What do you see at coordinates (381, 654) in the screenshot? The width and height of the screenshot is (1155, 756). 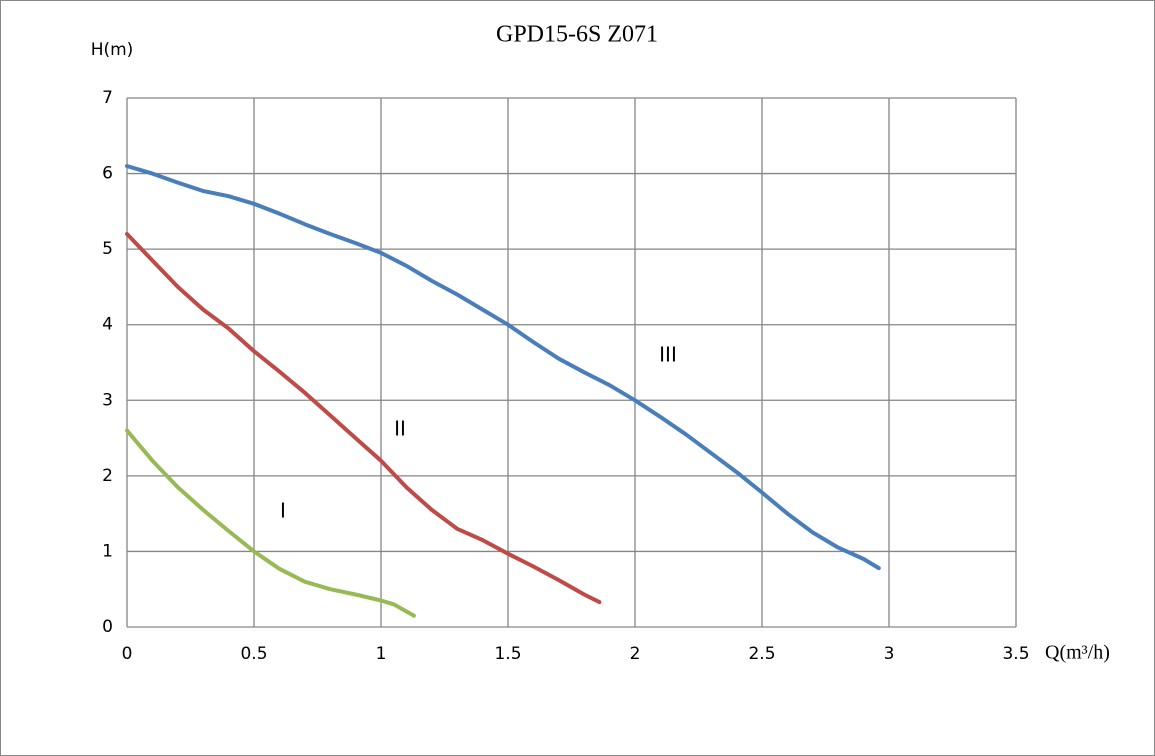 I see `x-tick-label: 1` at bounding box center [381, 654].